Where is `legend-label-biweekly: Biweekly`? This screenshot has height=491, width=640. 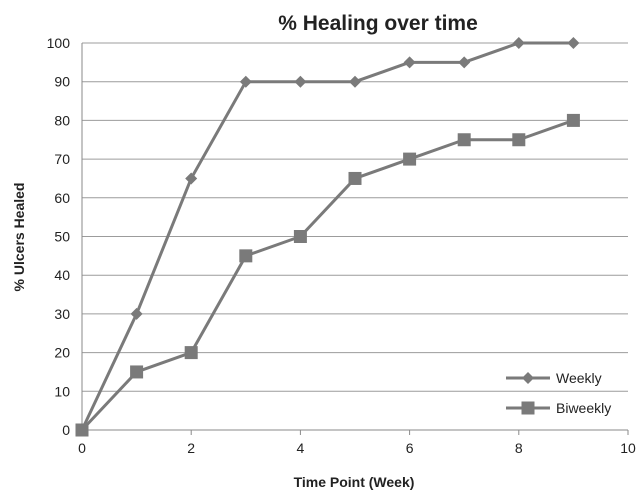 legend-label-biweekly: Biweekly is located at coordinates (583, 408).